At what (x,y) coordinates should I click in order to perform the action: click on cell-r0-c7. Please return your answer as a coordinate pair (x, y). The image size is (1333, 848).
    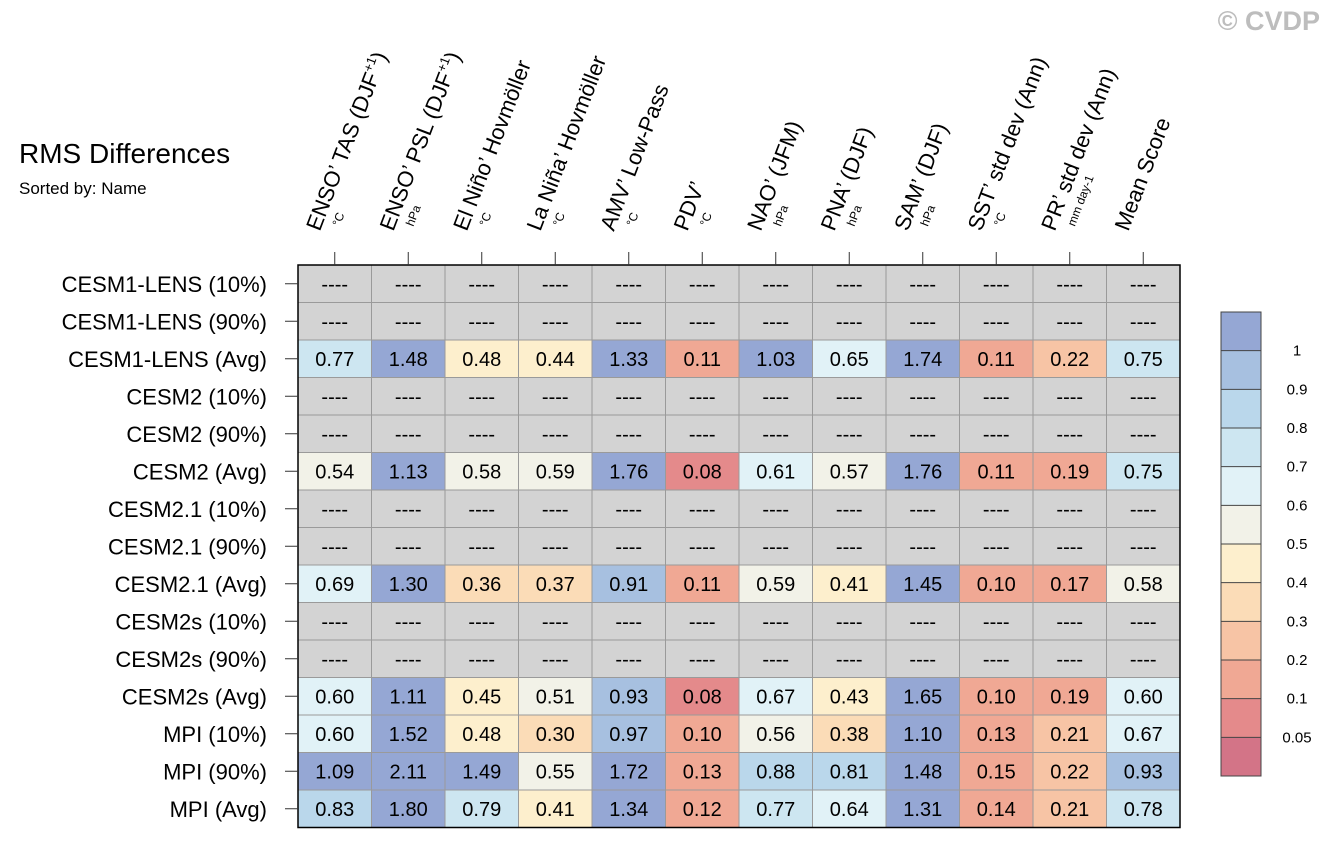
    Looking at the image, I should click on (849, 283).